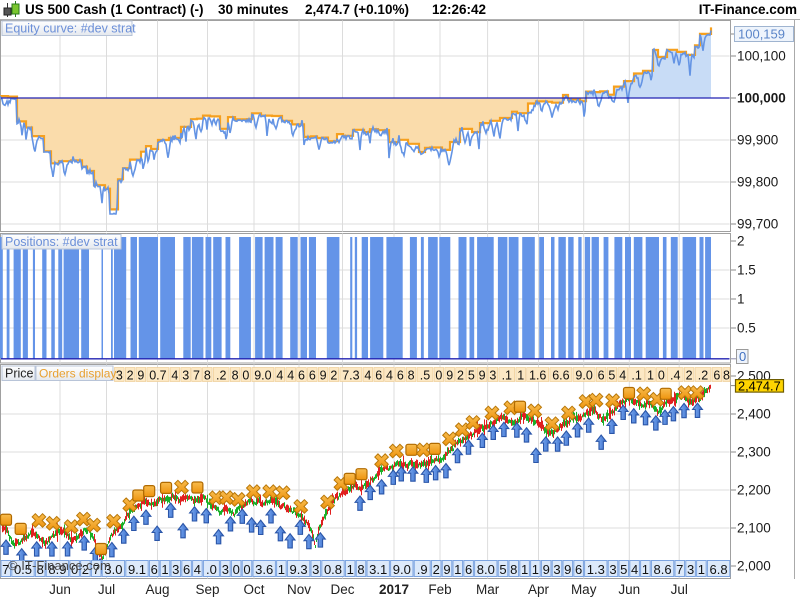 The width and height of the screenshot is (800, 605). Describe the element at coordinates (253, 9) in the screenshot. I see `svg-text: 30 minutes` at that location.